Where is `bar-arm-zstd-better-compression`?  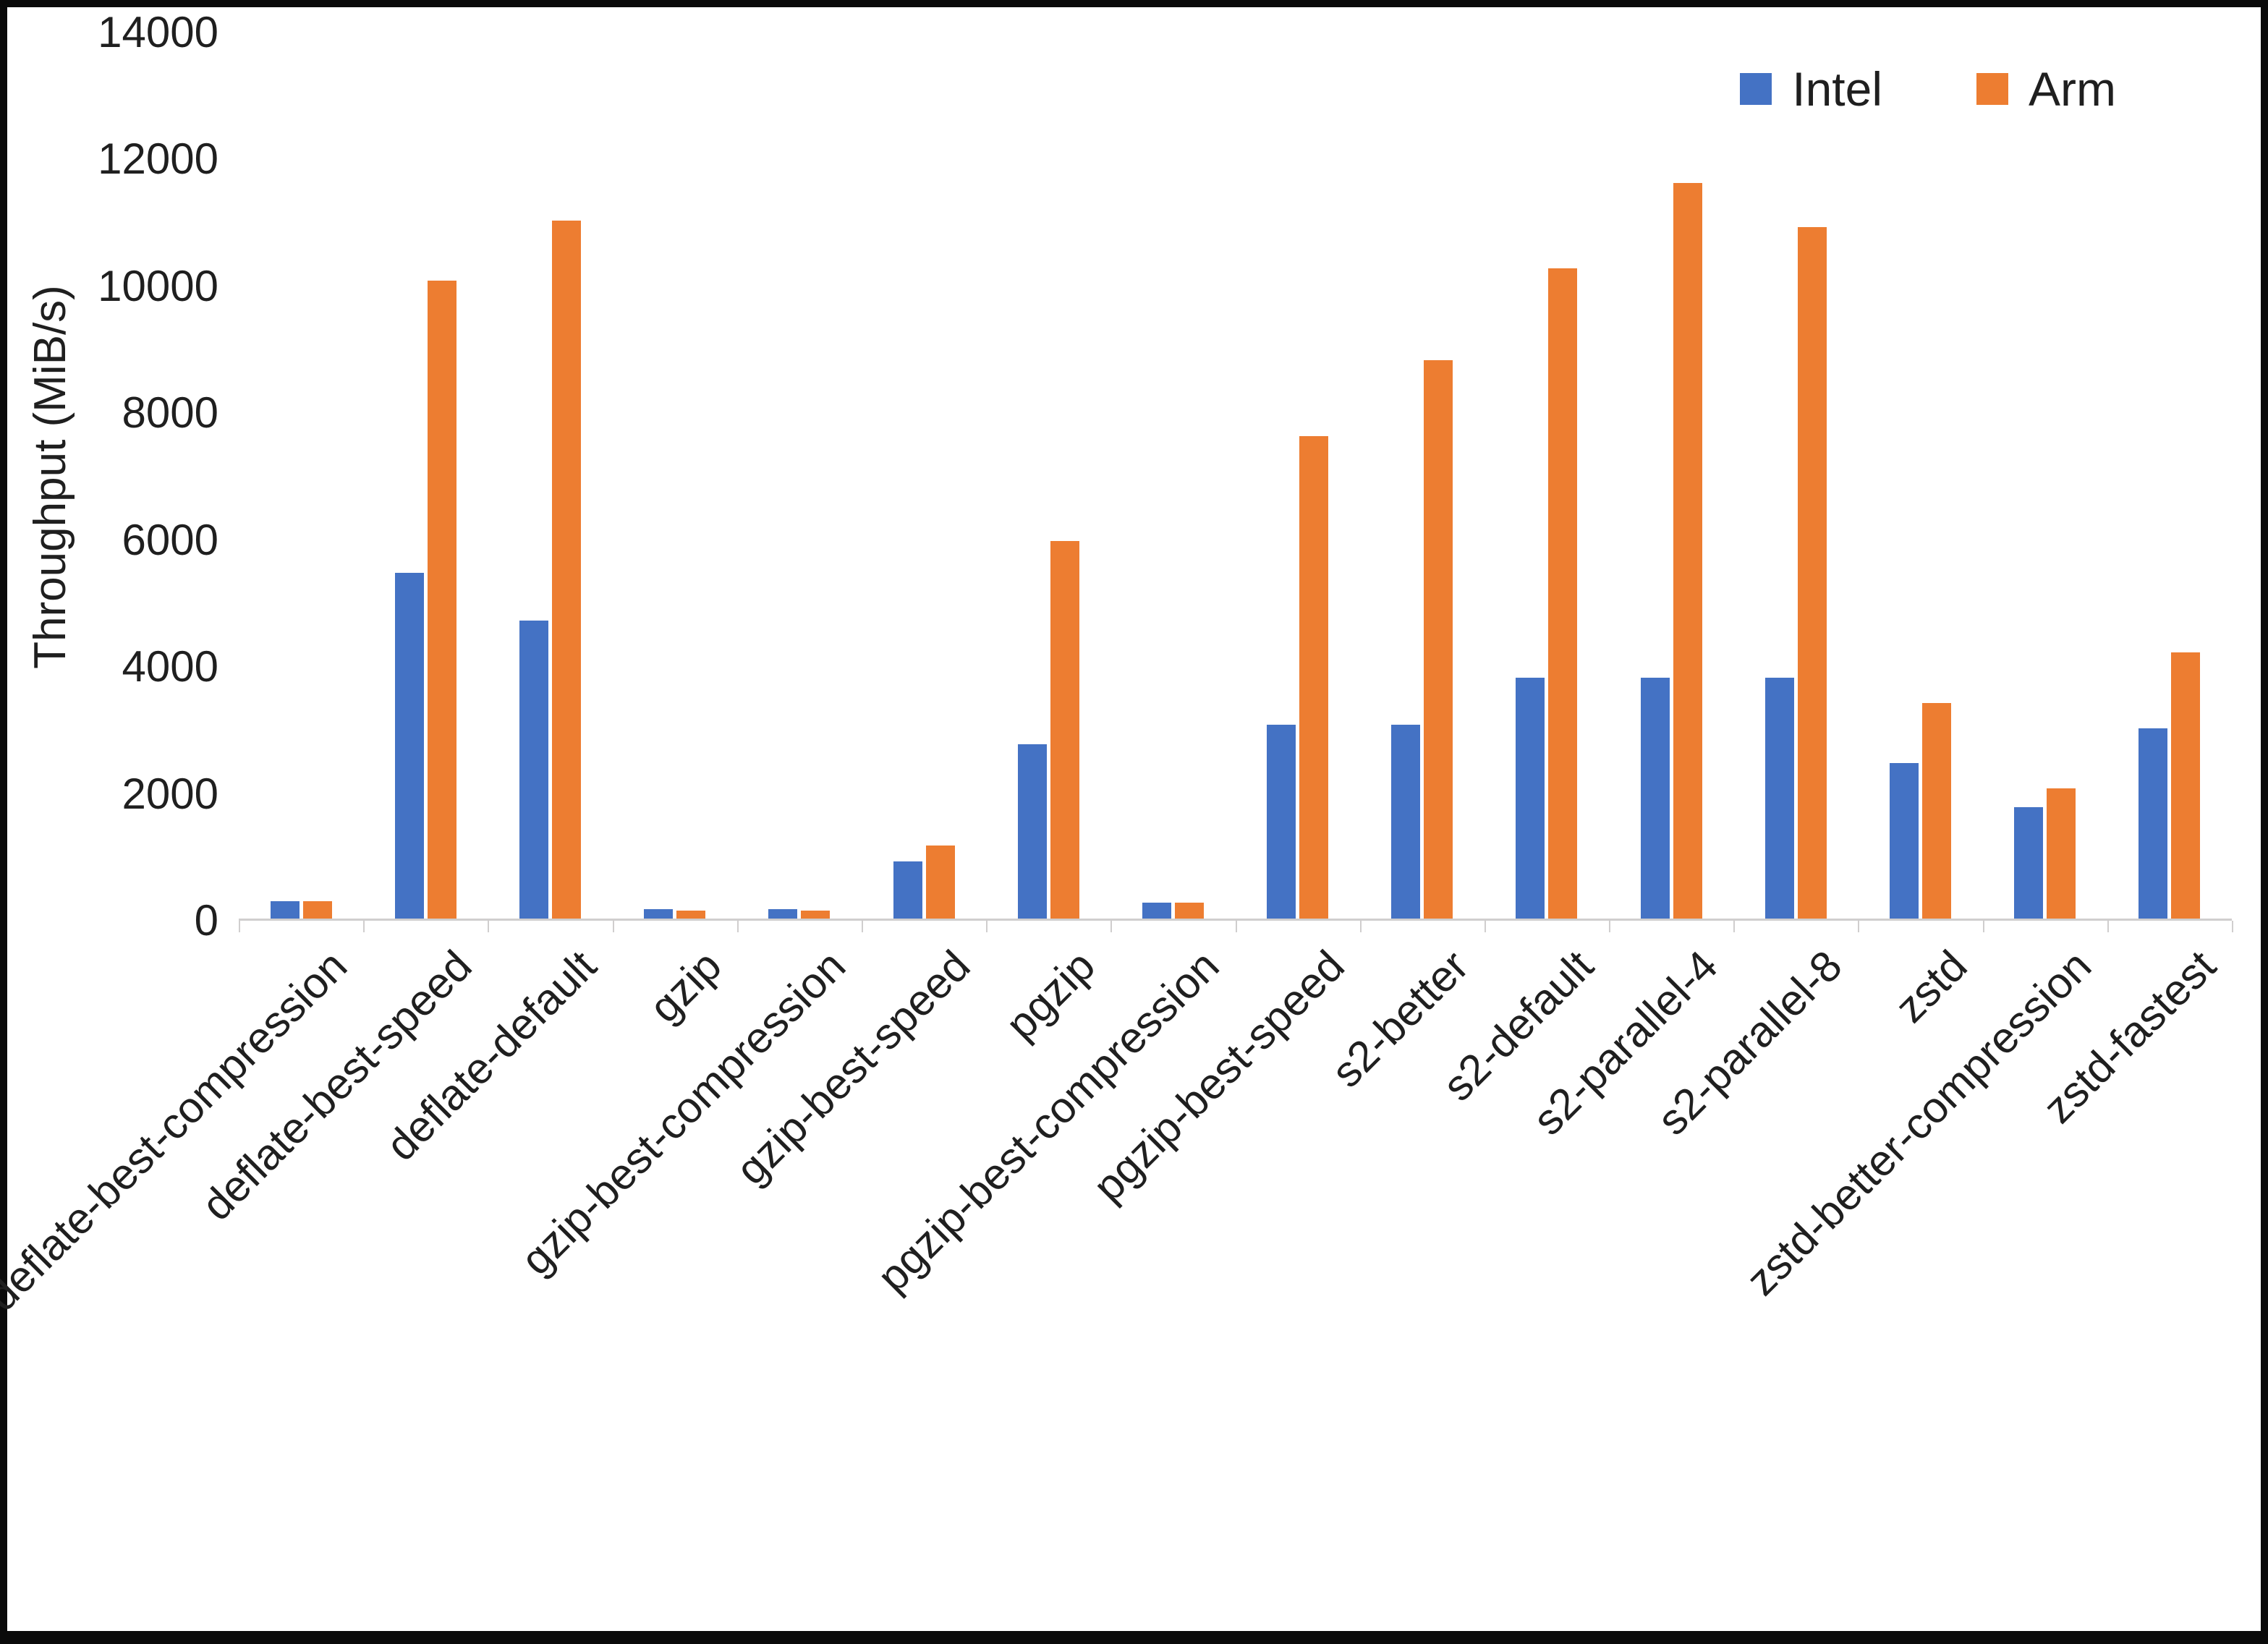
bar-arm-zstd-better-compression is located at coordinates (2061, 853).